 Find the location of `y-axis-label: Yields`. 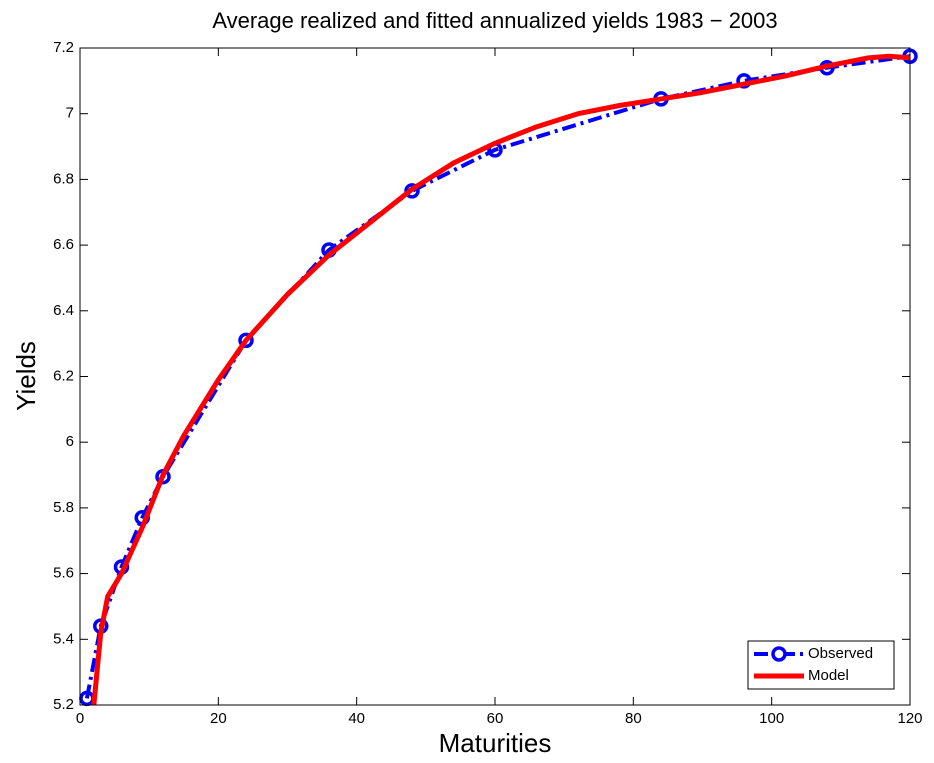

y-axis-label: Yields is located at coordinates (26, 376).